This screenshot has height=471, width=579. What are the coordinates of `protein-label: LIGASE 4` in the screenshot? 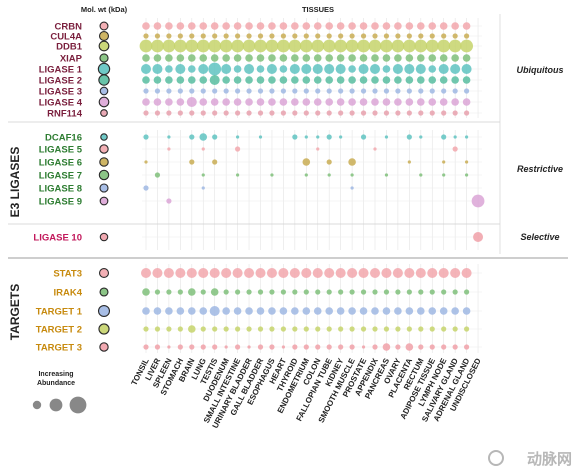 It's located at (61, 103).